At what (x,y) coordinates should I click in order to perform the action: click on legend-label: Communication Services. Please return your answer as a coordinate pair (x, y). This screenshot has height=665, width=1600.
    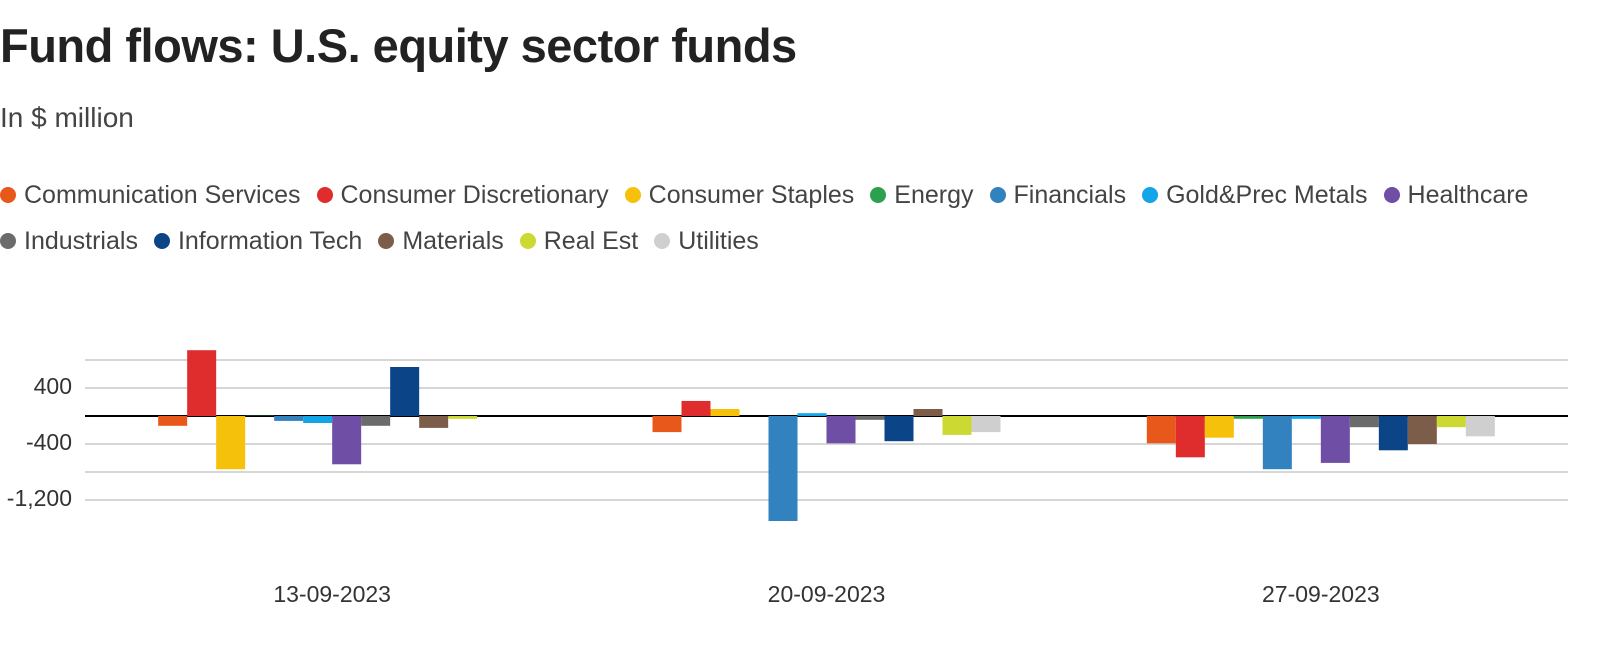
    Looking at the image, I should click on (162, 194).